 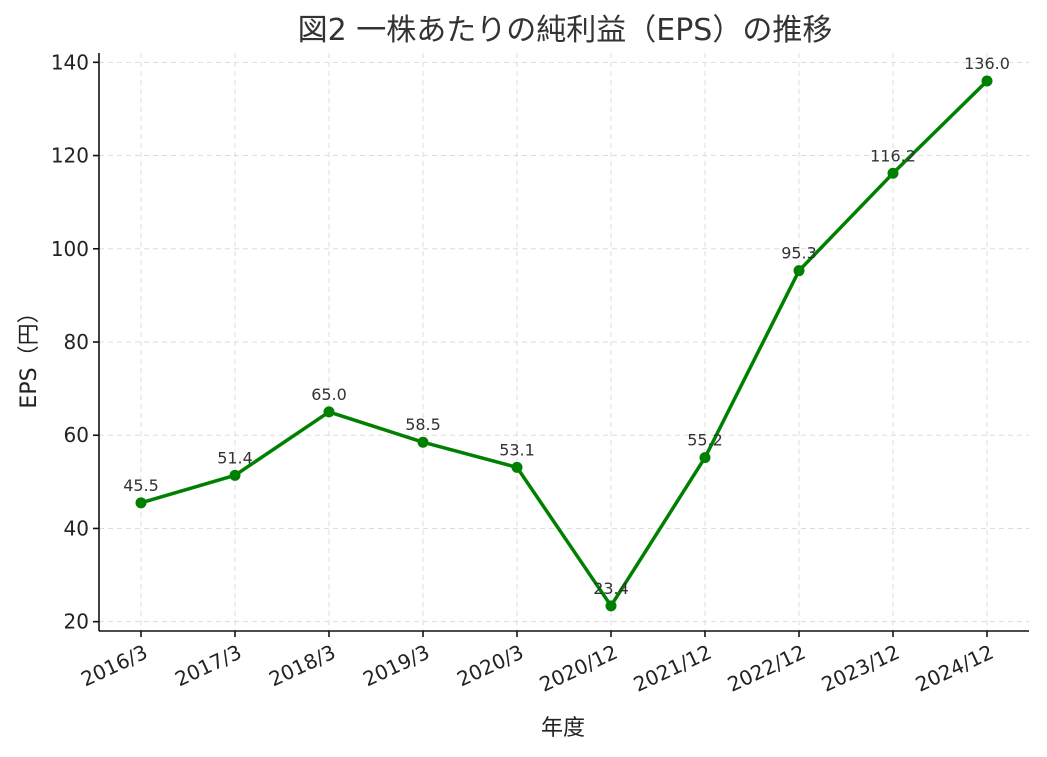 I want to click on x-tick-label: 2019/3, so click(x=396, y=665).